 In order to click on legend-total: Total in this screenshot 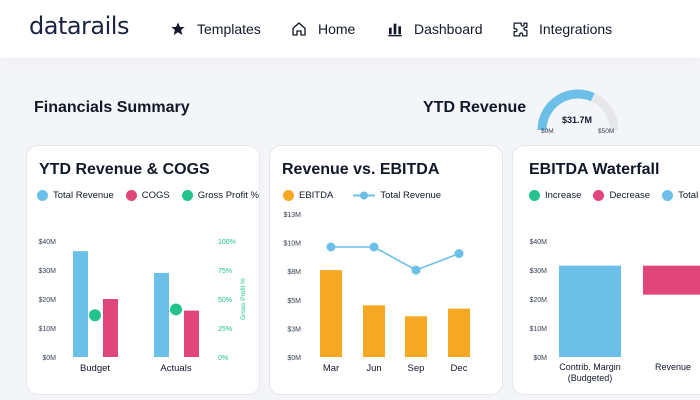, I will do `click(680, 195)`.